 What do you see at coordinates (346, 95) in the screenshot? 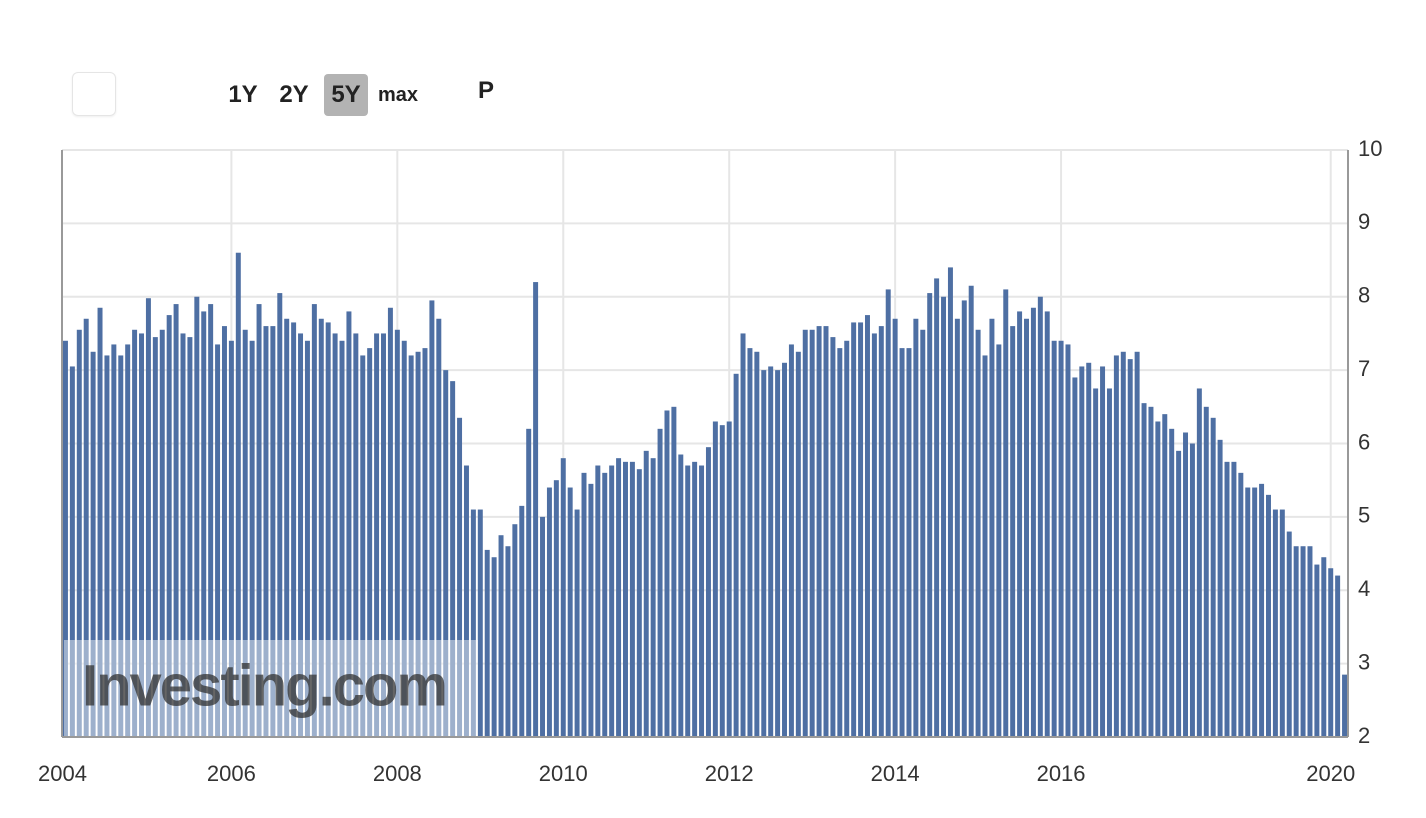
I see `range-button: 5Y` at bounding box center [346, 95].